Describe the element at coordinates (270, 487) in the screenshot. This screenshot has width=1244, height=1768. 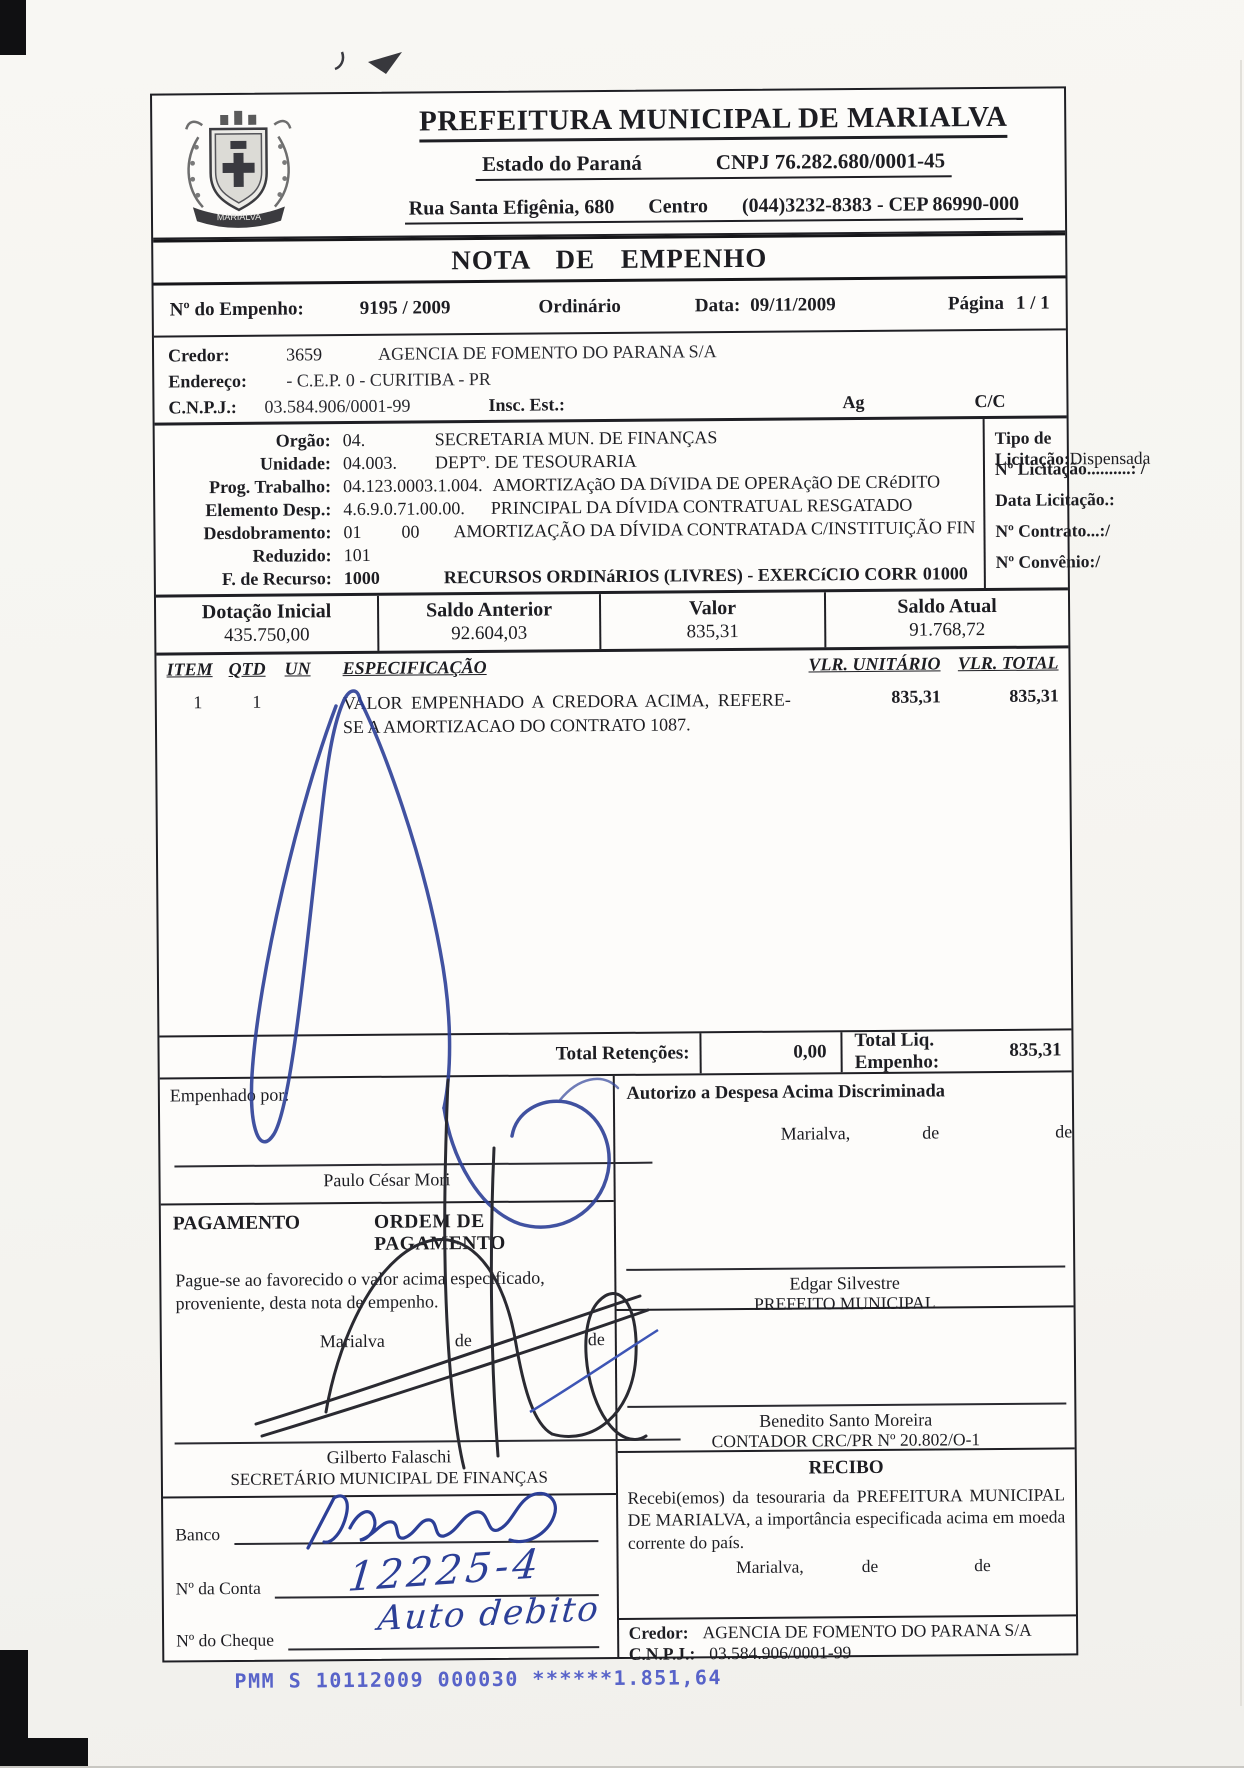
I see `work-program-label: Prog. Trabalho:` at that location.